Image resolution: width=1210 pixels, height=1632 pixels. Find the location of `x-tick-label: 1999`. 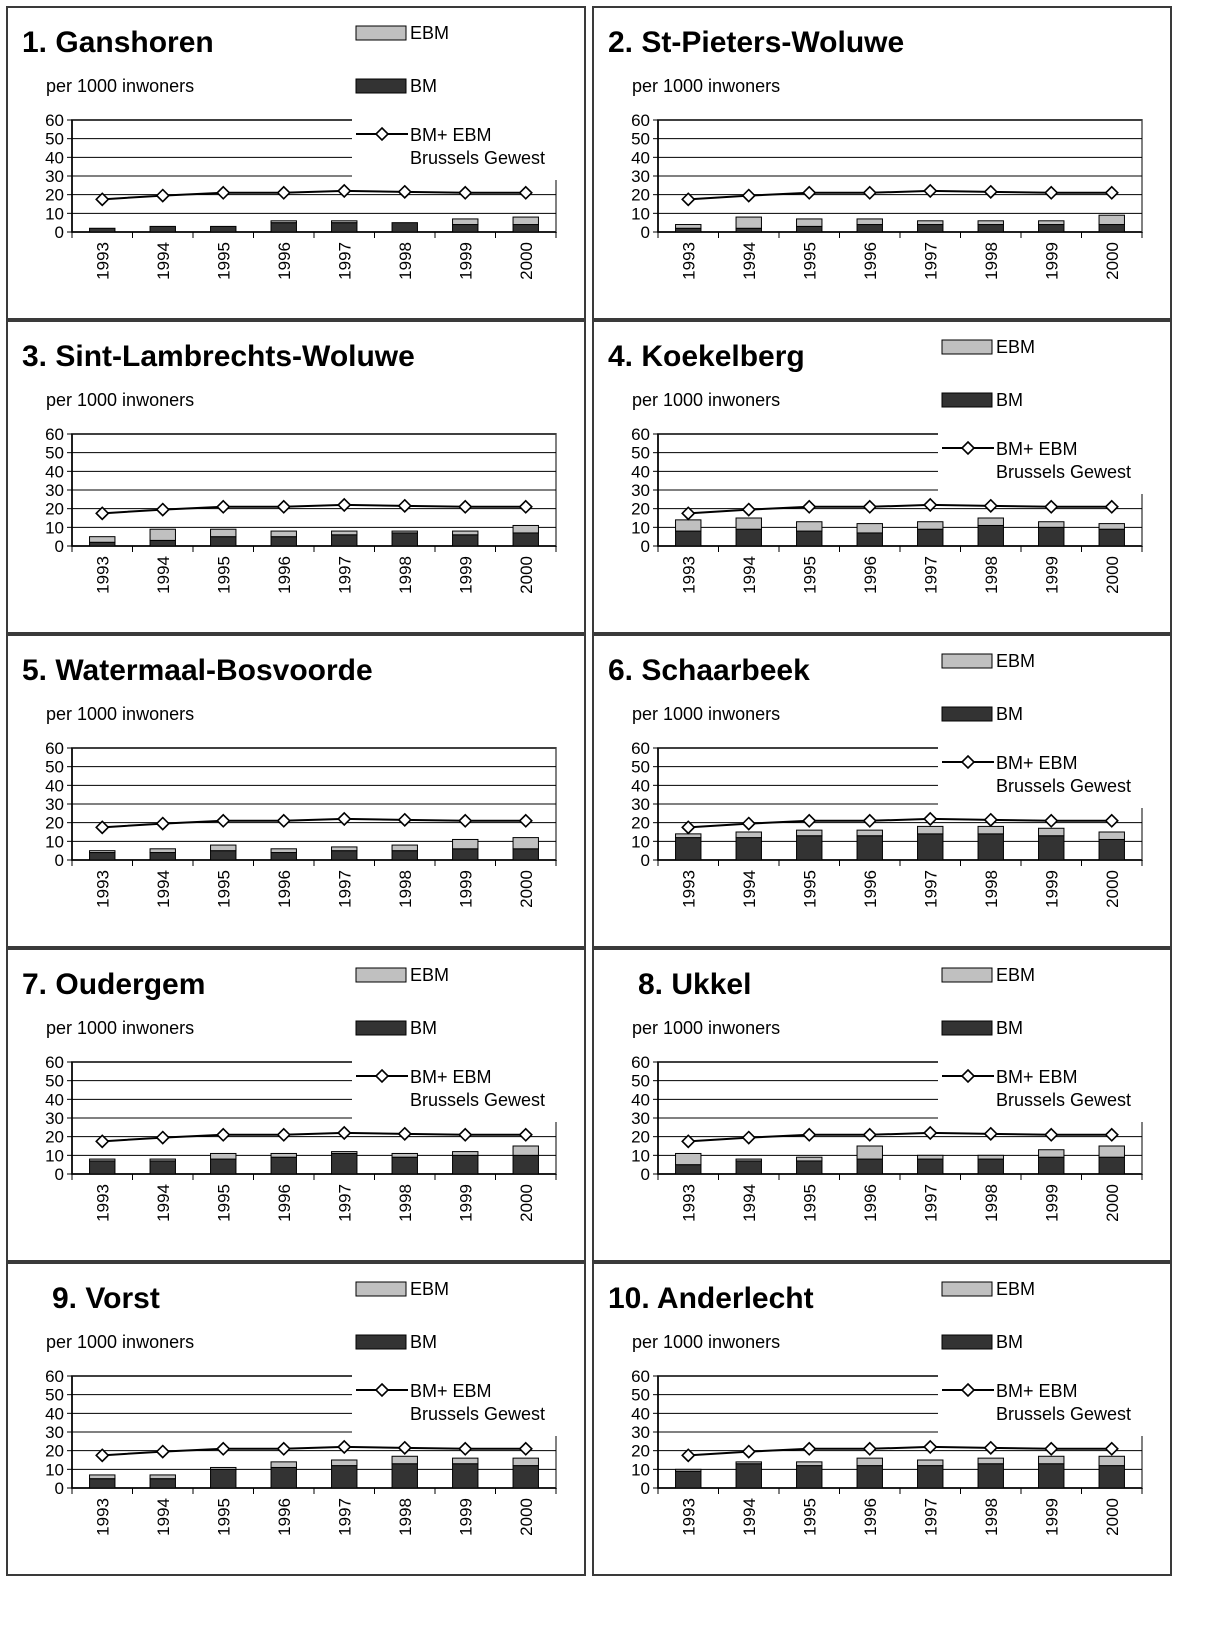

x-tick-label: 1999 is located at coordinates (1051, 1517).